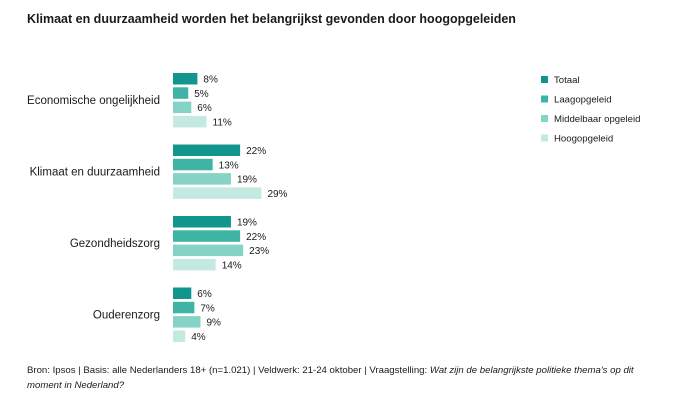  What do you see at coordinates (193, 164) in the screenshot?
I see `bar-klimaat-en-duurzaamheid-laagopgeleid` at bounding box center [193, 164].